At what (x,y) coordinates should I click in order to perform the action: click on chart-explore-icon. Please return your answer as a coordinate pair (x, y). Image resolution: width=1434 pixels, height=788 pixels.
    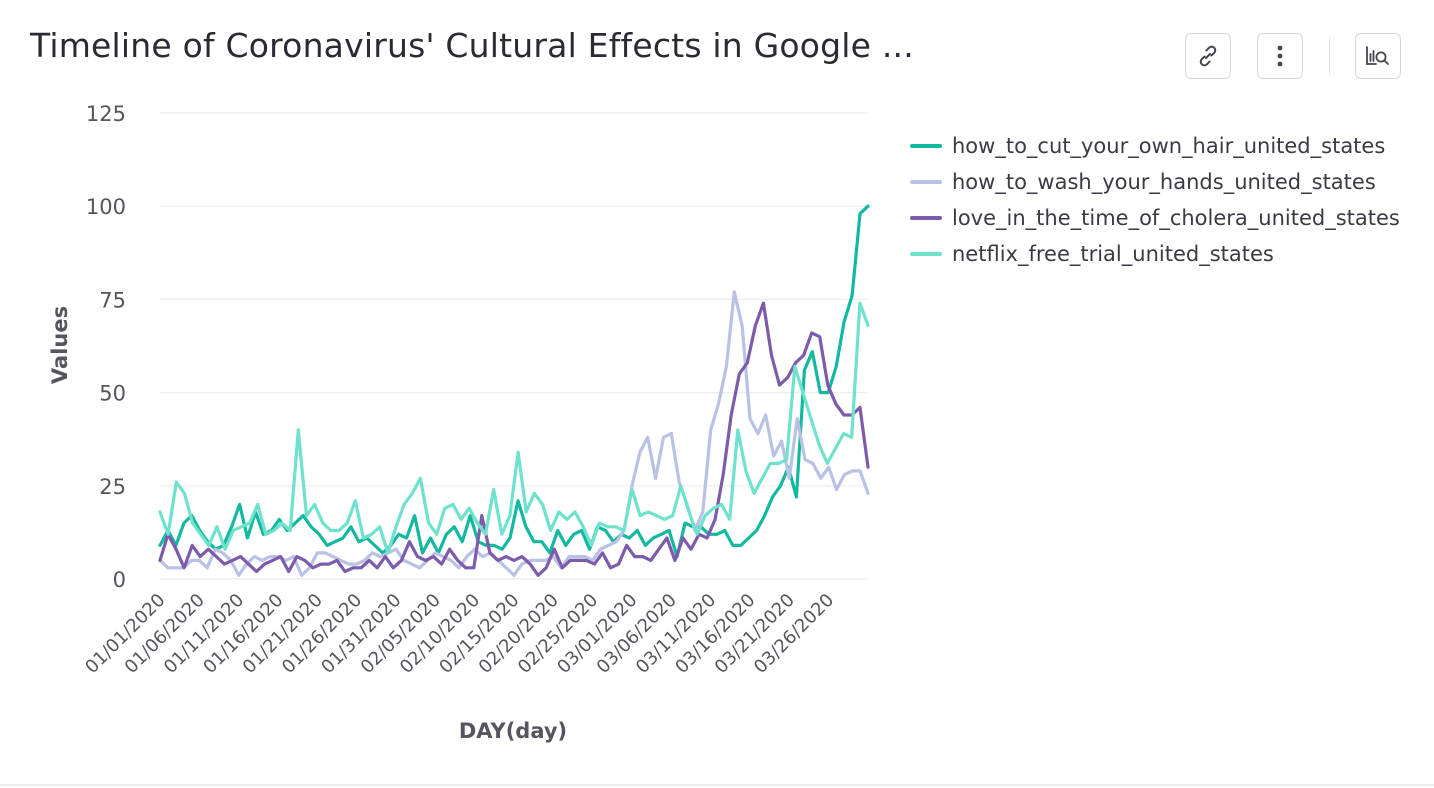
    Looking at the image, I should click on (1377, 55).